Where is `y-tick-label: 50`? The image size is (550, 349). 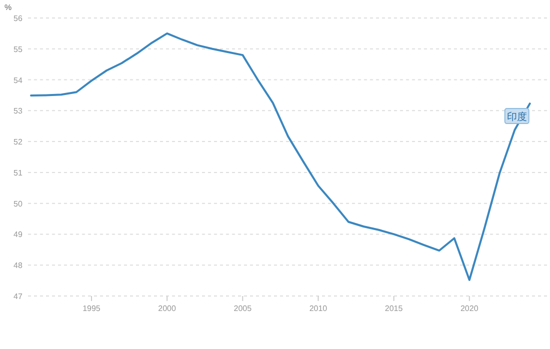 y-tick-label: 50 is located at coordinates (18, 203).